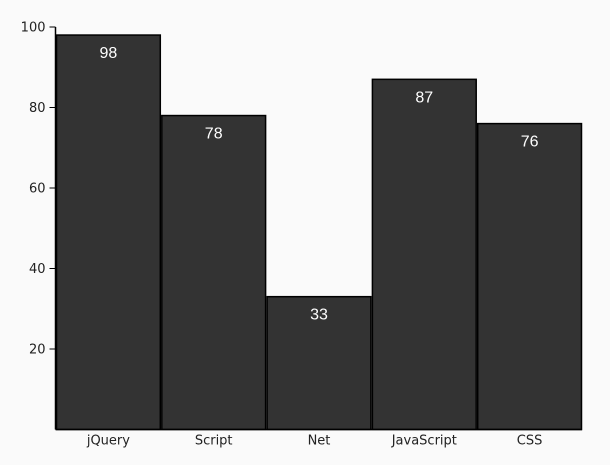 This screenshot has width=610, height=465. I want to click on y-tick-label: 60, so click(37, 189).